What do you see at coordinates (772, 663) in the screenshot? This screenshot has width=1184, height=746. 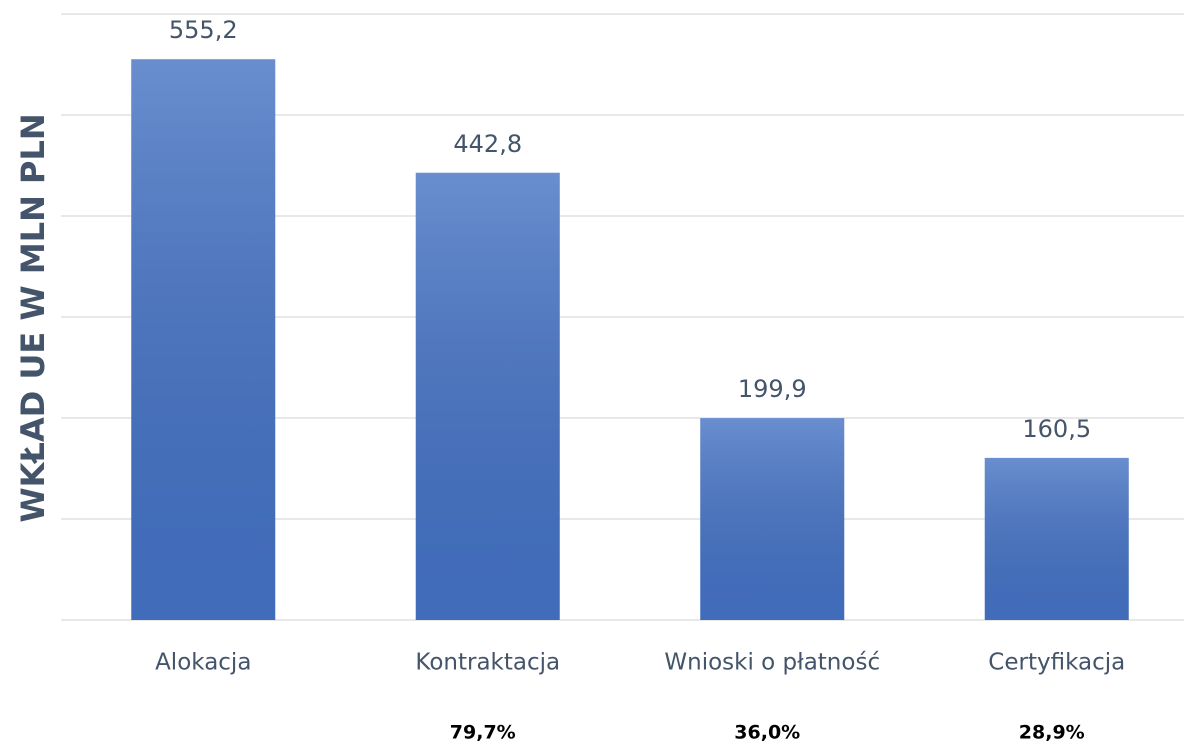 I see `x-tick-label: Wnioski o płatność` at bounding box center [772, 663].